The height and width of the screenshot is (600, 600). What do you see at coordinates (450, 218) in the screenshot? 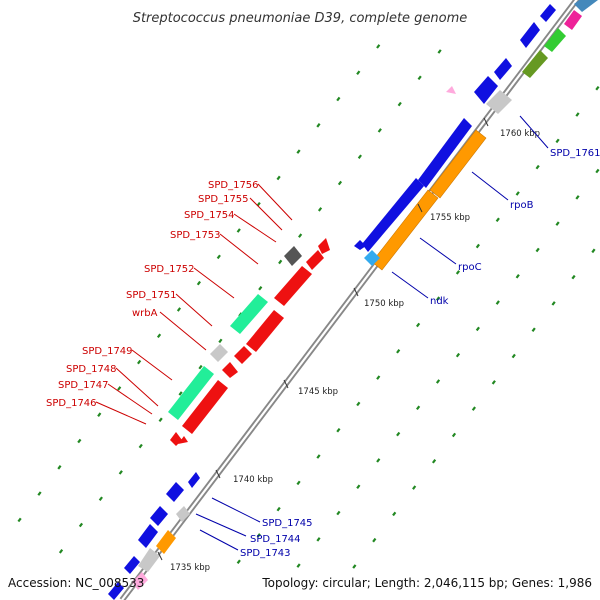
I see `tick-1755: 1755 kbp` at bounding box center [450, 218].